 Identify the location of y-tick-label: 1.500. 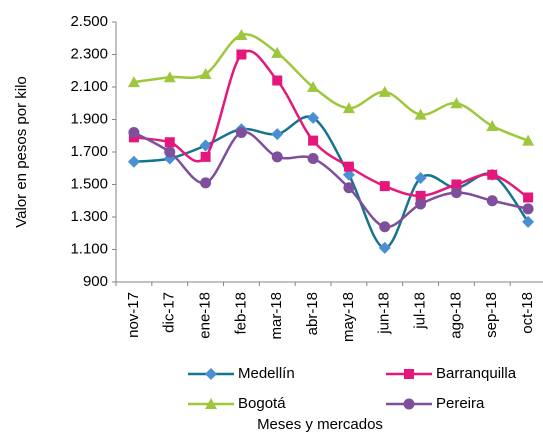
(89, 183).